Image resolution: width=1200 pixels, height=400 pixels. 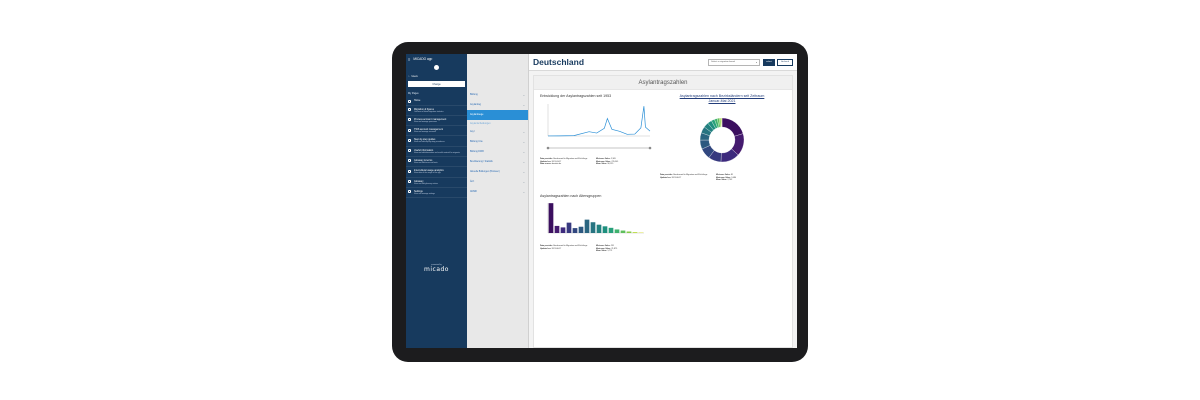 What do you see at coordinates (481, 162) in the screenshot?
I see `category-nav-label: Bevölkerung / Statistik` at bounding box center [481, 162].